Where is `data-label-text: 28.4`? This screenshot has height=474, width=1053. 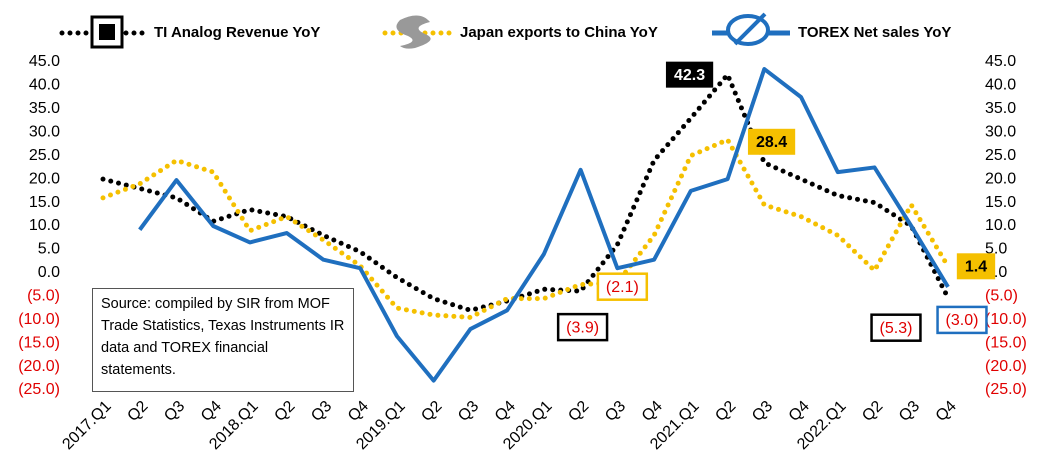
data-label-text: 28.4 is located at coordinates (771, 142).